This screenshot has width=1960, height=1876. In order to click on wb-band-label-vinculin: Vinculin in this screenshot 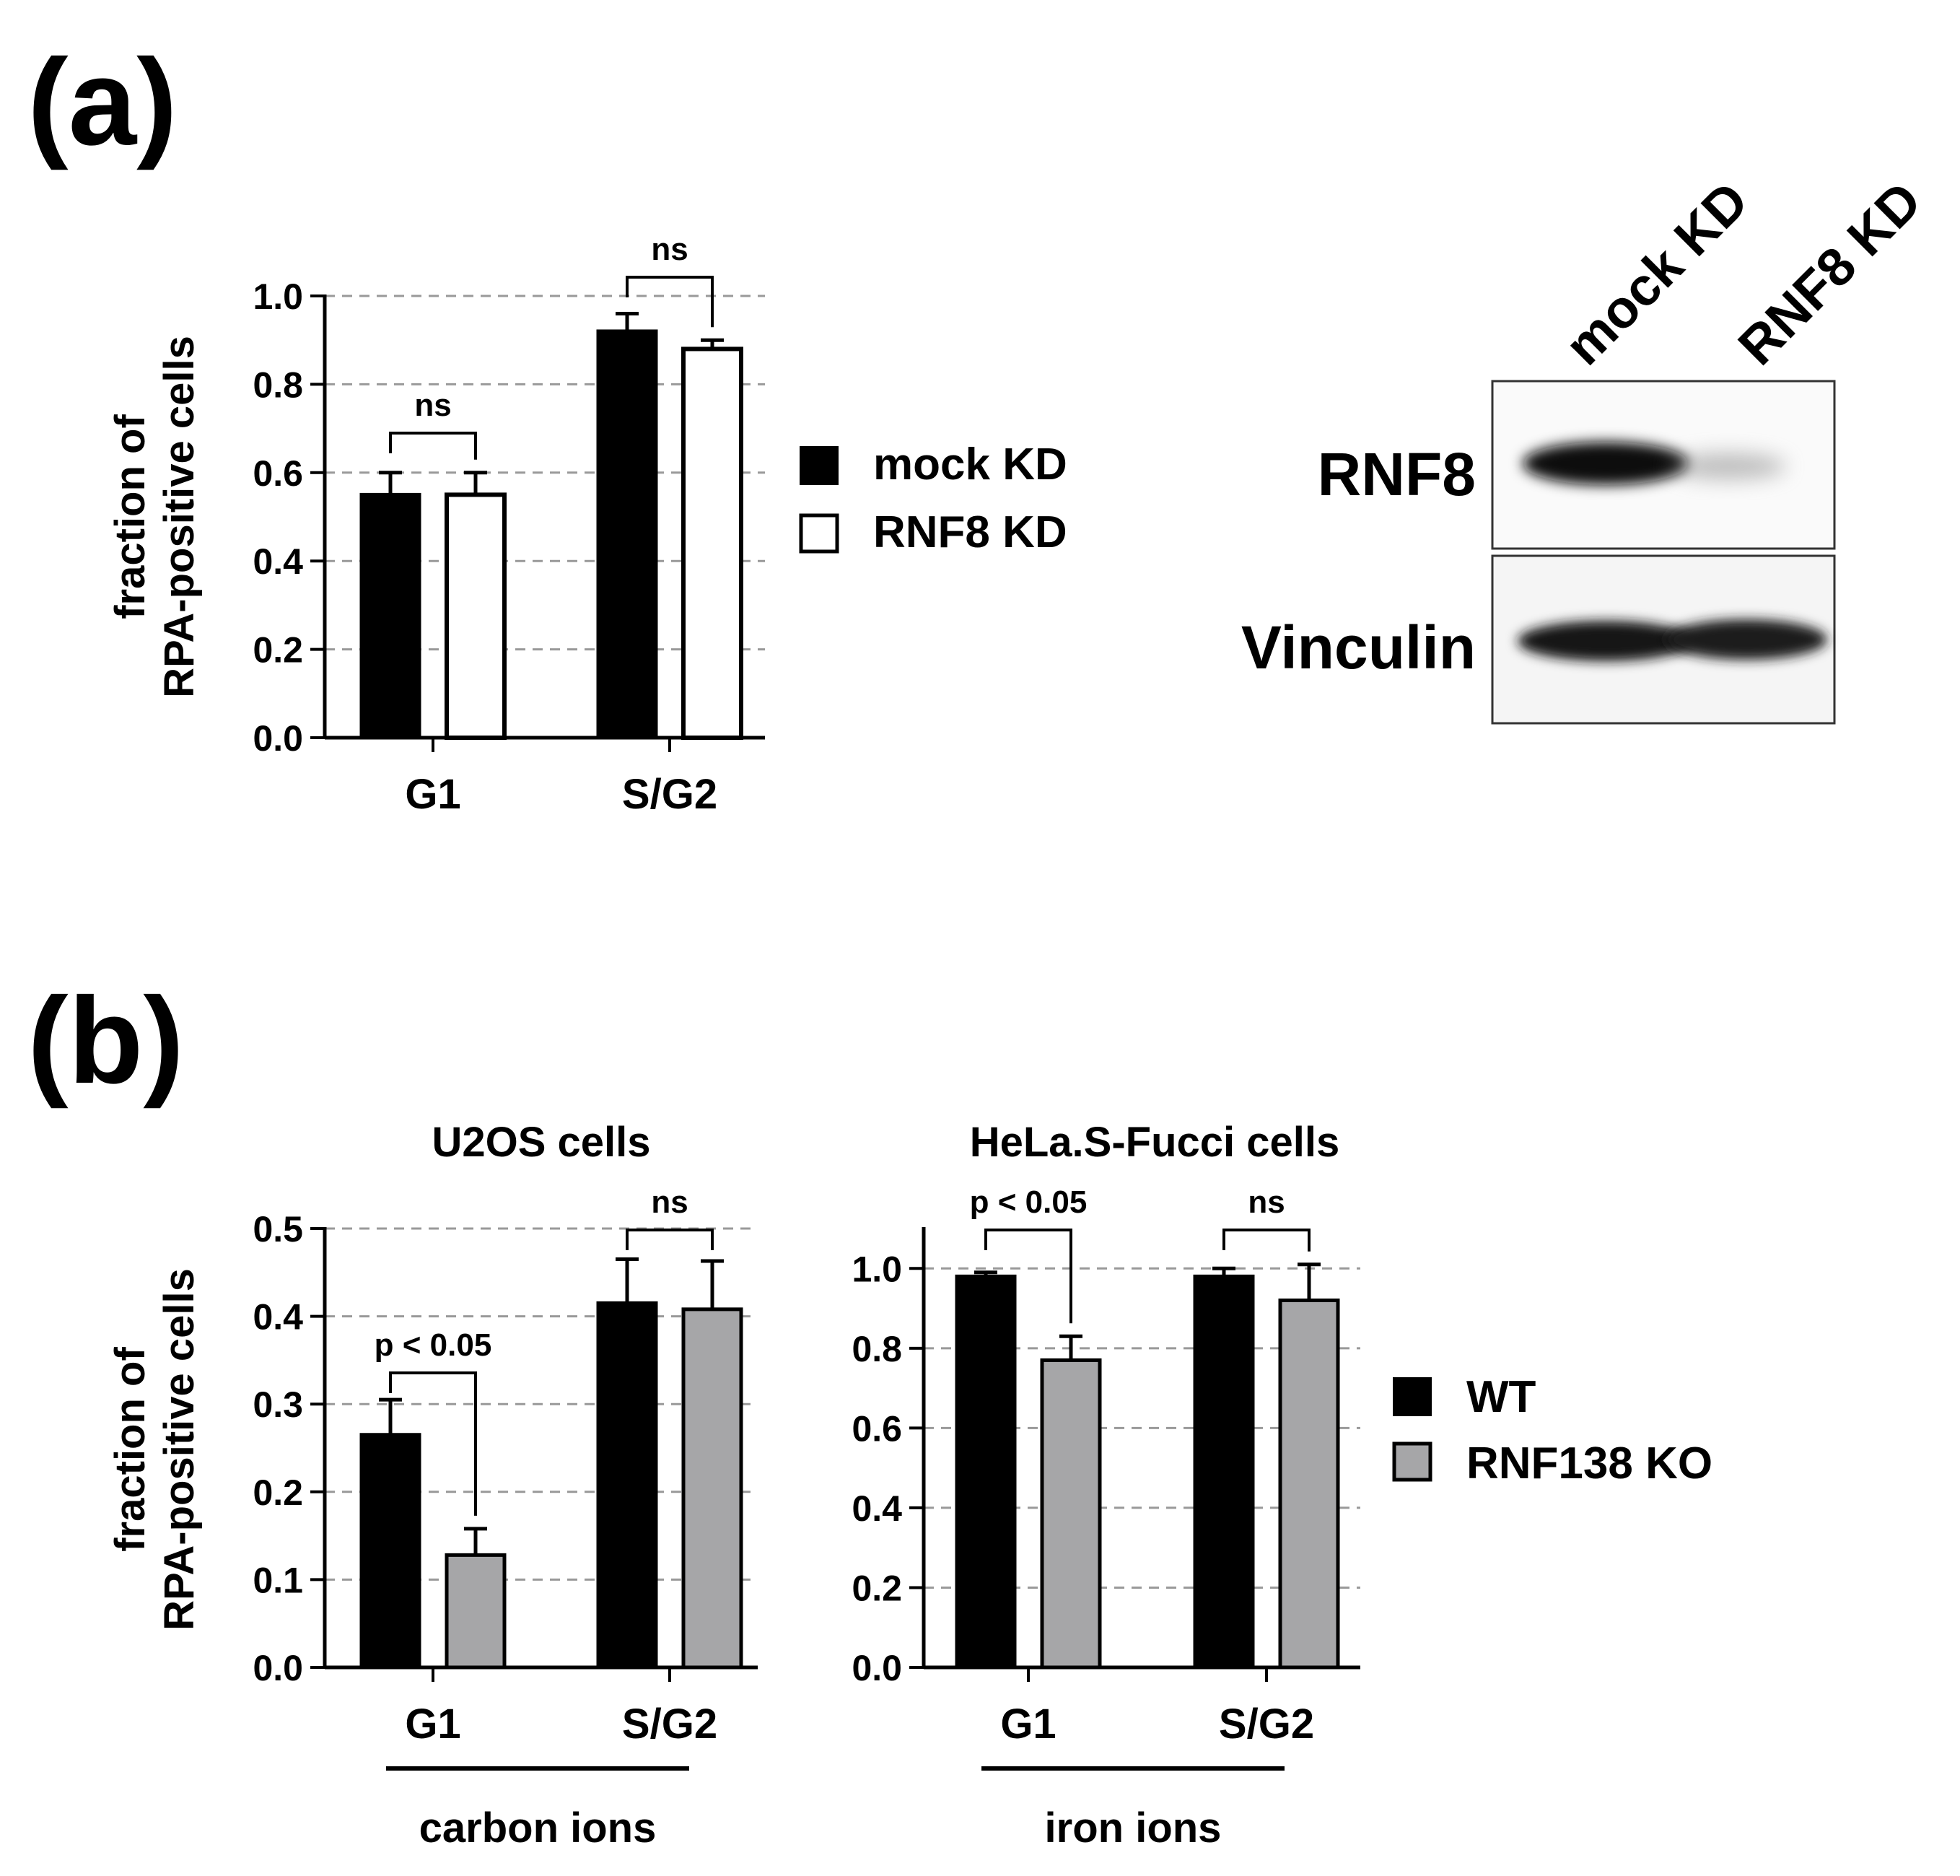, I will do `click(1358, 647)`.